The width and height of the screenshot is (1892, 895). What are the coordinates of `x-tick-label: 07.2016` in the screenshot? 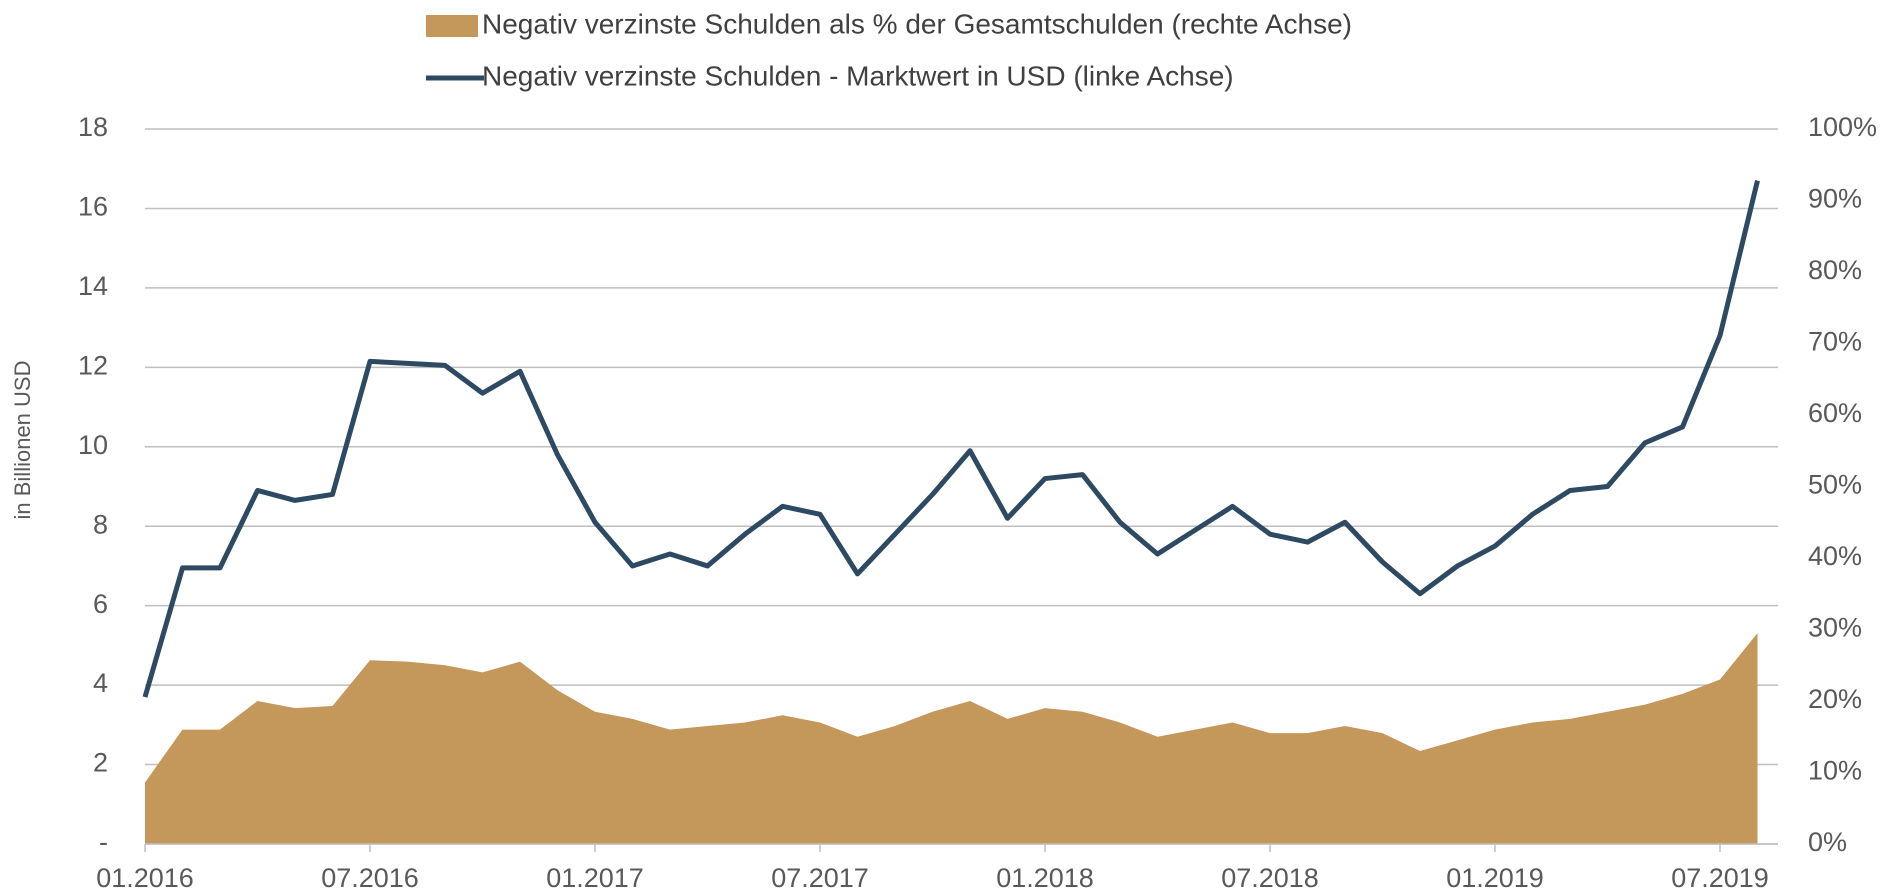 It's located at (370, 878).